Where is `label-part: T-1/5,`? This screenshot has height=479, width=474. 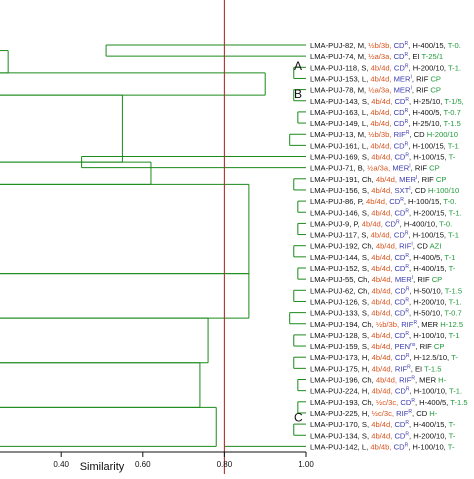
label-part: T-1/5, is located at coordinates (453, 101).